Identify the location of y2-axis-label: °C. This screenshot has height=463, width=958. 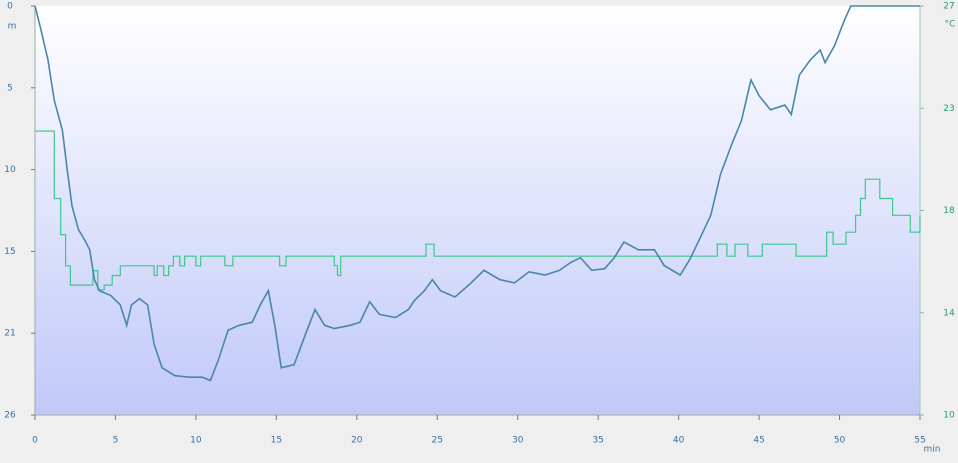
(950, 25).